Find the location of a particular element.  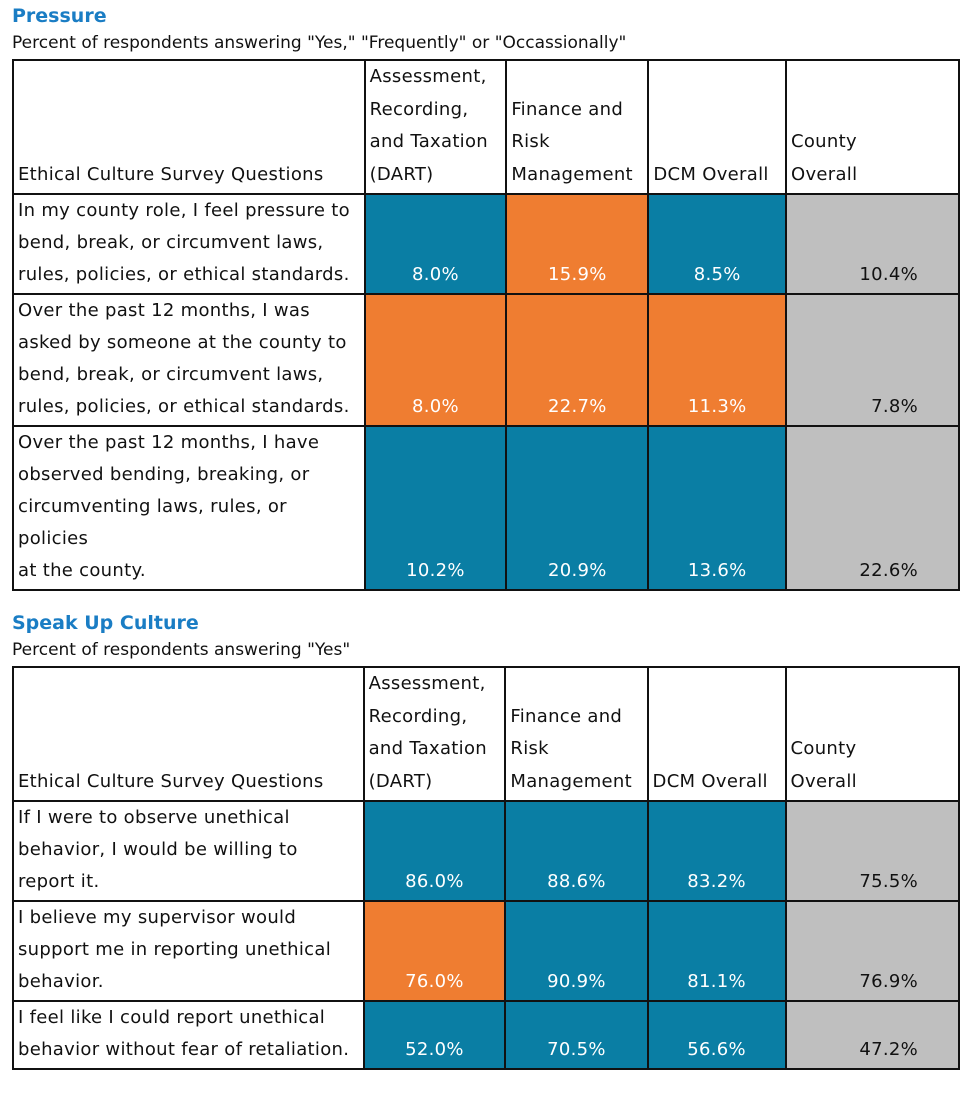

speakup-title: Speak Up Culture is located at coordinates (105, 623).